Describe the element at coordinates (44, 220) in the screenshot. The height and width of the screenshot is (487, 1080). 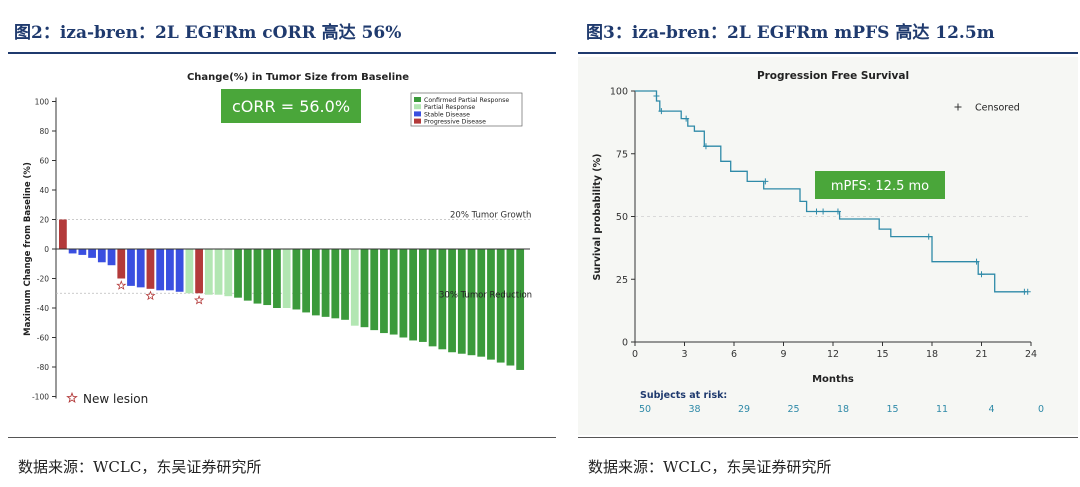
I see `y-tick-label: 20` at that location.